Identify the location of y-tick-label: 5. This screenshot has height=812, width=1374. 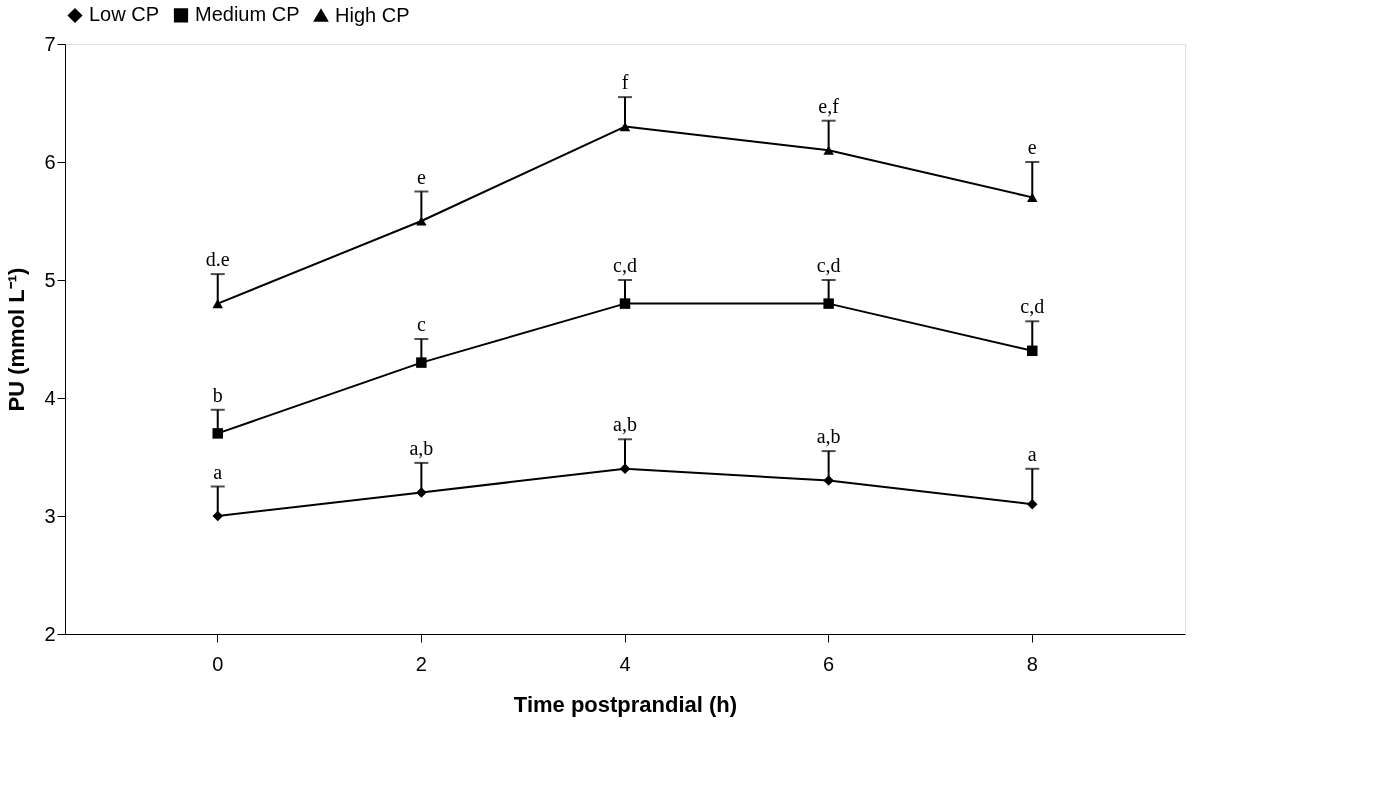
(50, 279).